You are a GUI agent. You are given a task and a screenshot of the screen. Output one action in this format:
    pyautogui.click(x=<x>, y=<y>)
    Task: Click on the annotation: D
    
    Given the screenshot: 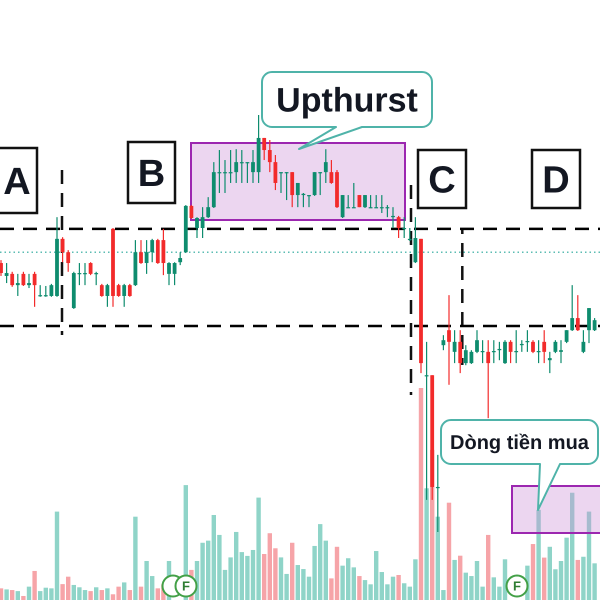 What is the action you would take?
    pyautogui.click(x=556, y=181)
    